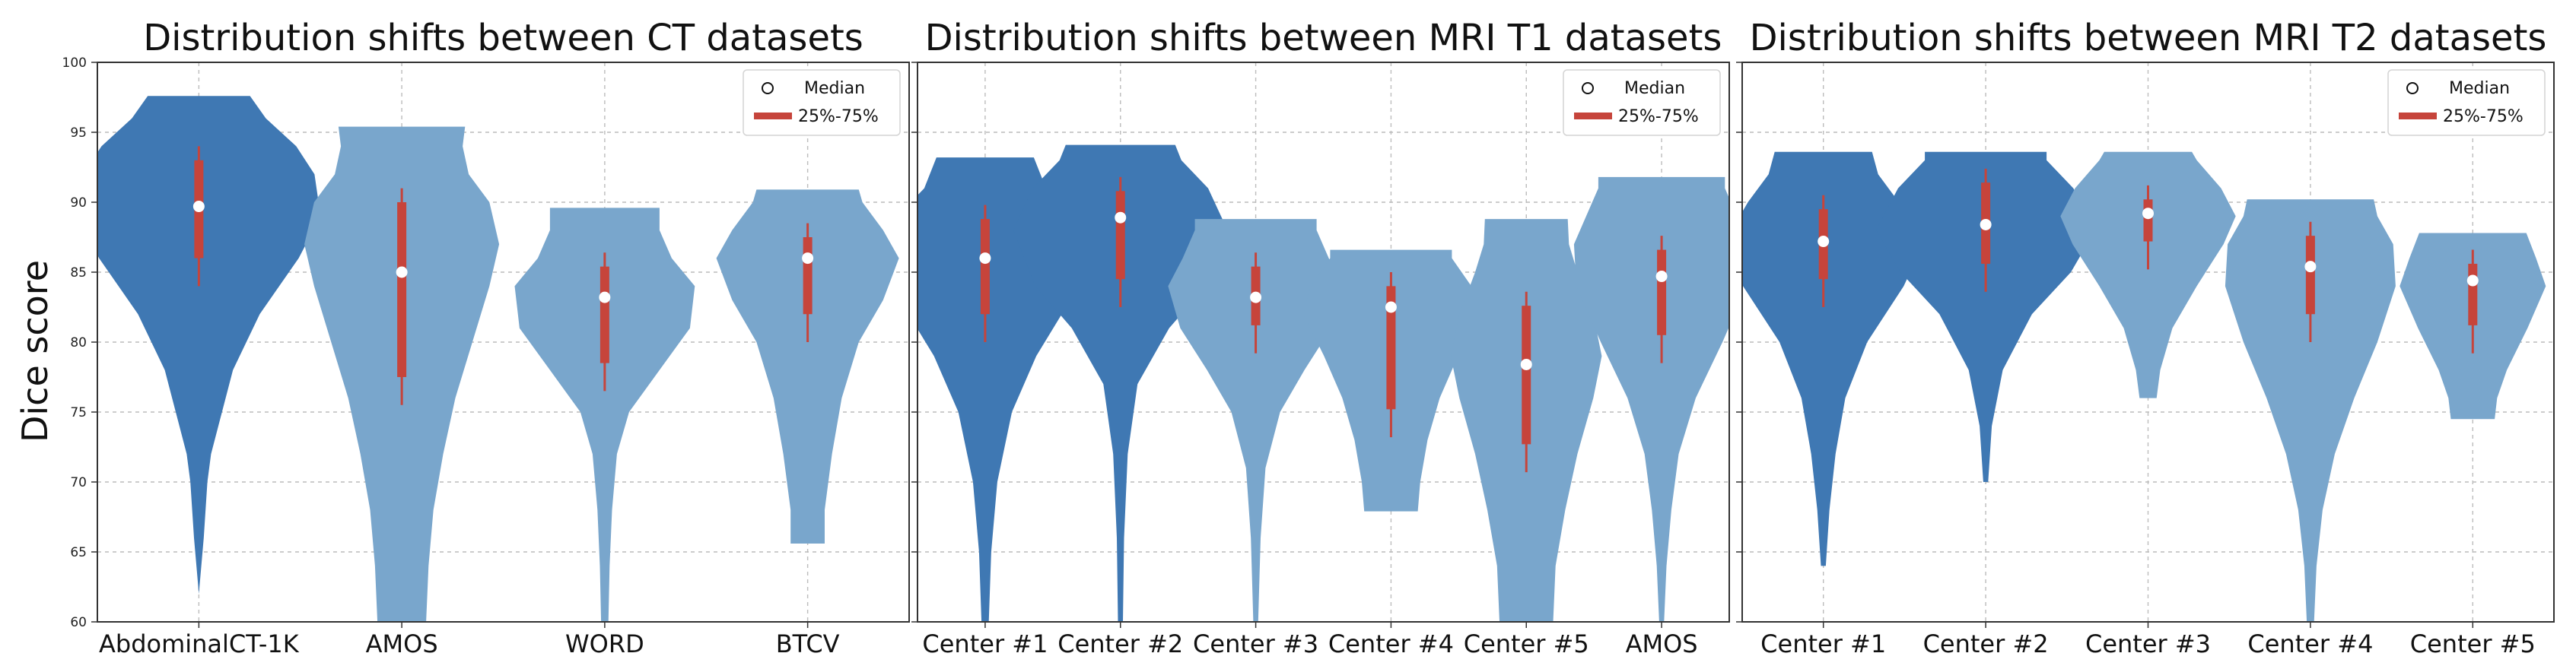  I want to click on chart-title: Distribution shifts between CT datasets, so click(503, 38).